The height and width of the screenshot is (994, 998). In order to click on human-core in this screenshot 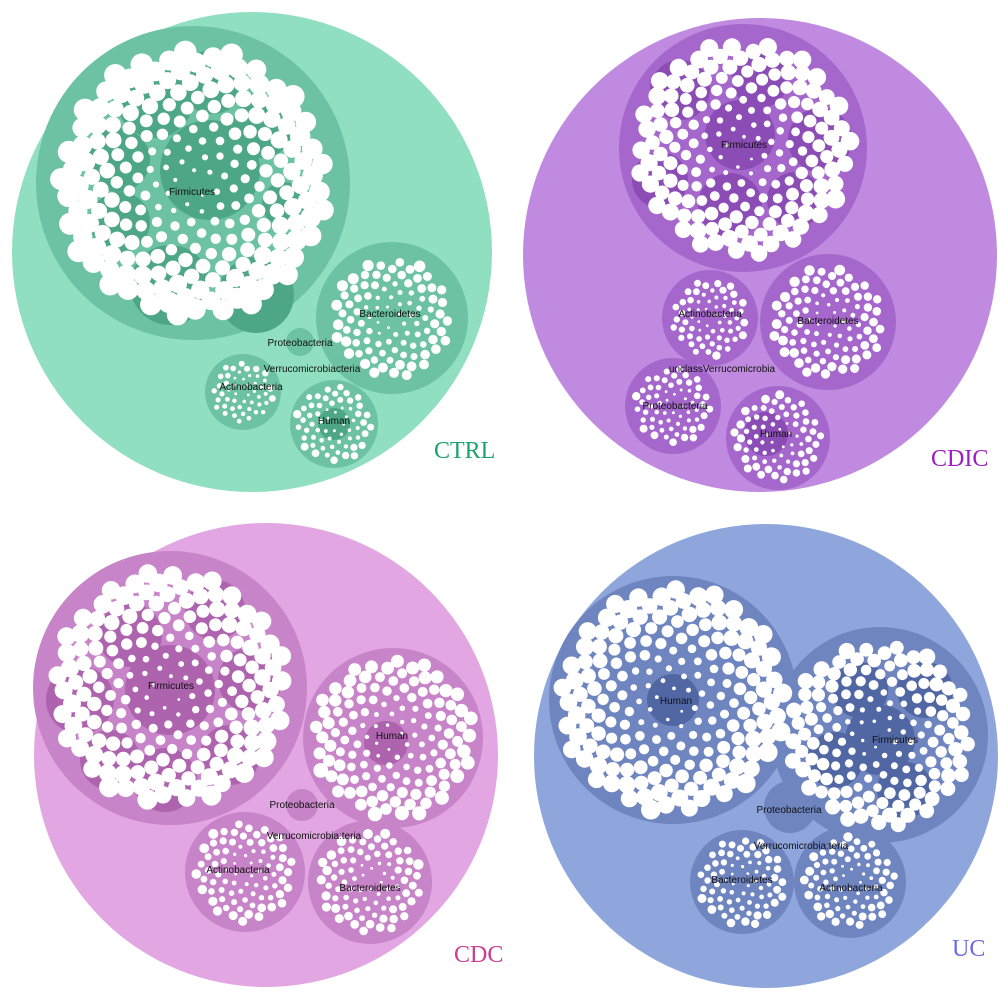, I will do `click(386, 743)`.